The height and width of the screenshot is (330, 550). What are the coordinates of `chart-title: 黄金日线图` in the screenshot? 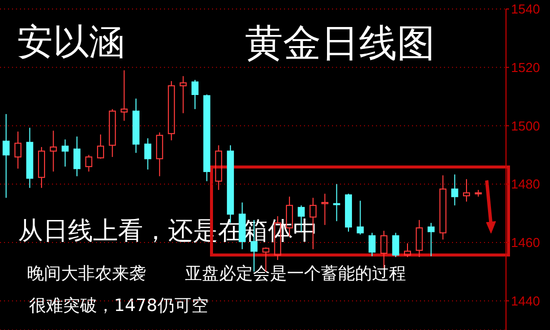 It's located at (340, 43).